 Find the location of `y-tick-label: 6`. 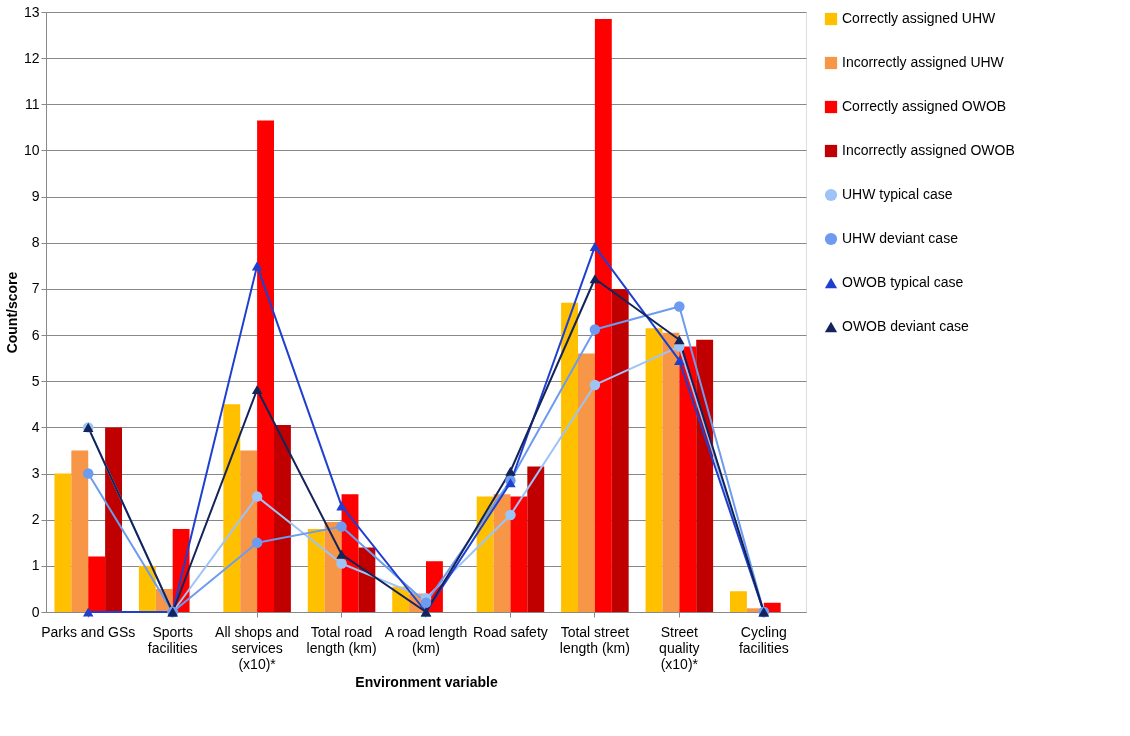

y-tick-label: 6 is located at coordinates (35, 334).